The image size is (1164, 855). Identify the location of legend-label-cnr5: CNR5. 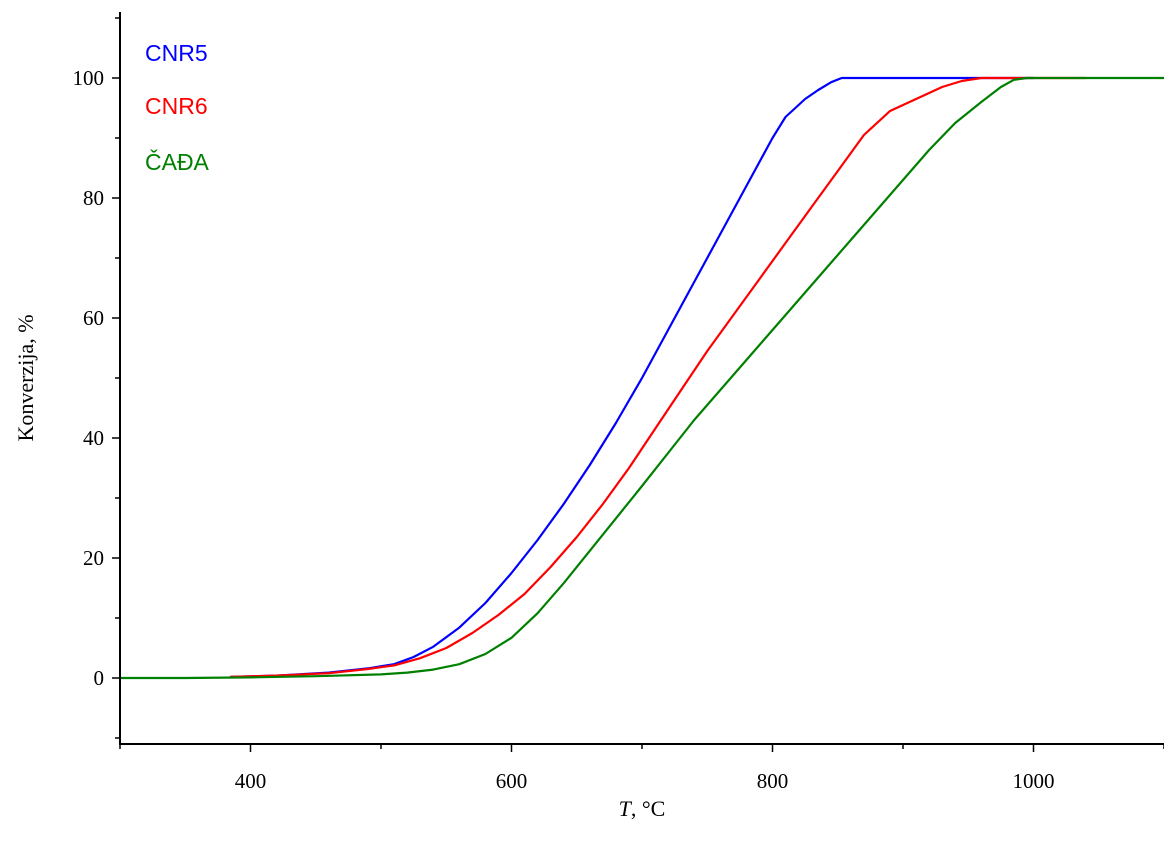
(176, 53).